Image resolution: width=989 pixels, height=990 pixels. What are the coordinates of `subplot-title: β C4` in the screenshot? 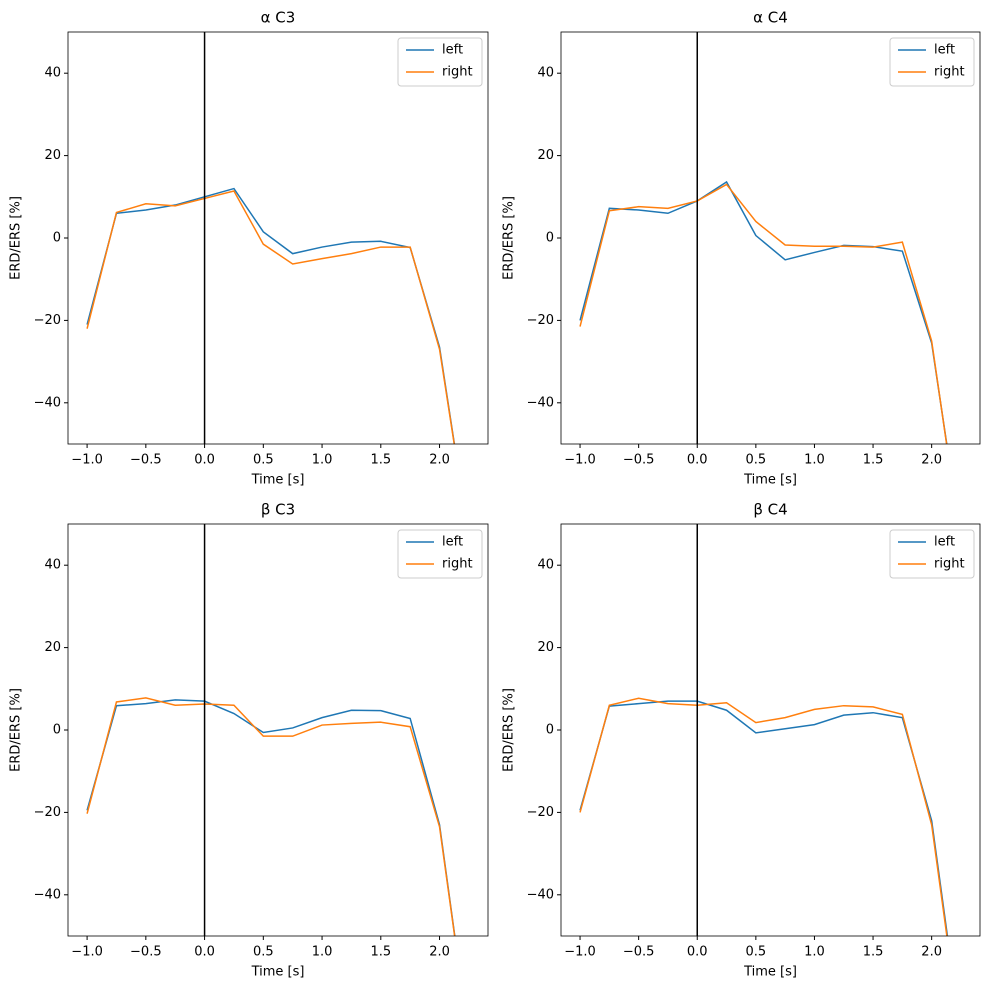 It's located at (770, 510).